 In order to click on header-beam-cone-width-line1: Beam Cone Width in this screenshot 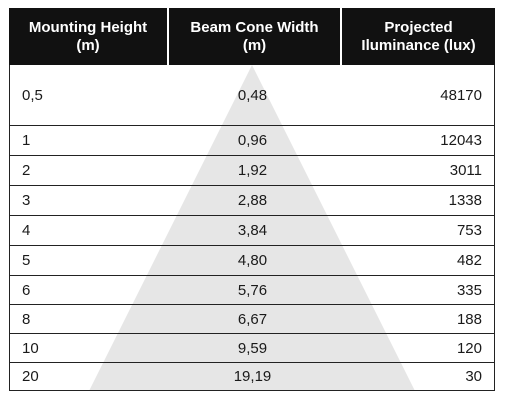, I will do `click(254, 27)`.